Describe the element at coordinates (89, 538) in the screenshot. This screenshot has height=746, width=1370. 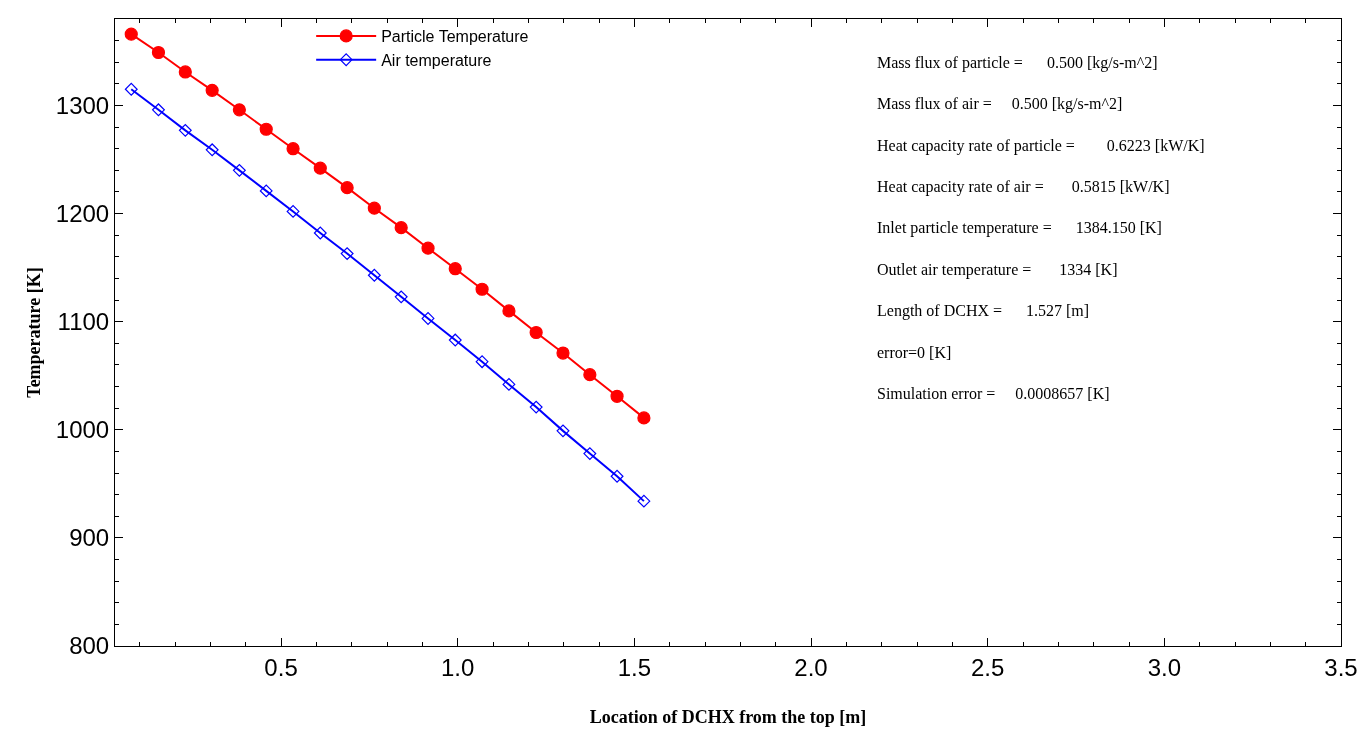
I see `y-tick-label: 900` at that location.